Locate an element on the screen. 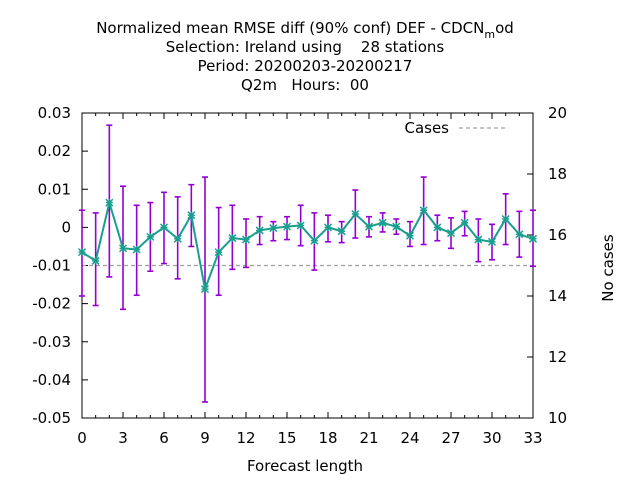  y2-tick-label: 20 is located at coordinates (557, 113).